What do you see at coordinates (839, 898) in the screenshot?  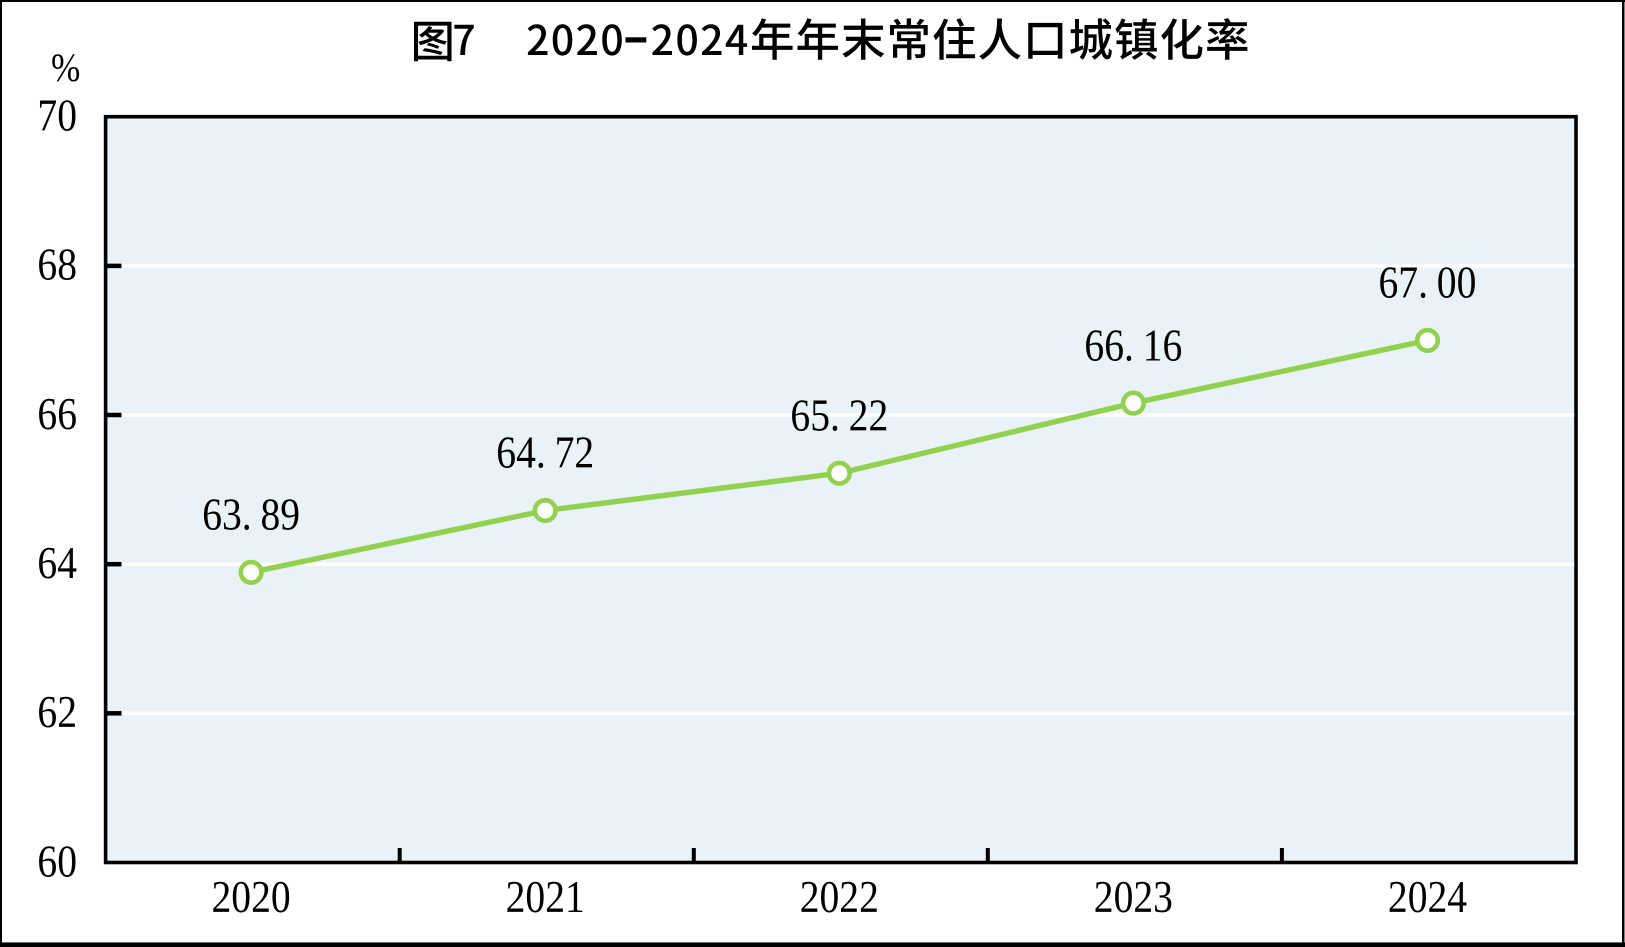 I see `svg-text: 2022` at bounding box center [839, 898].